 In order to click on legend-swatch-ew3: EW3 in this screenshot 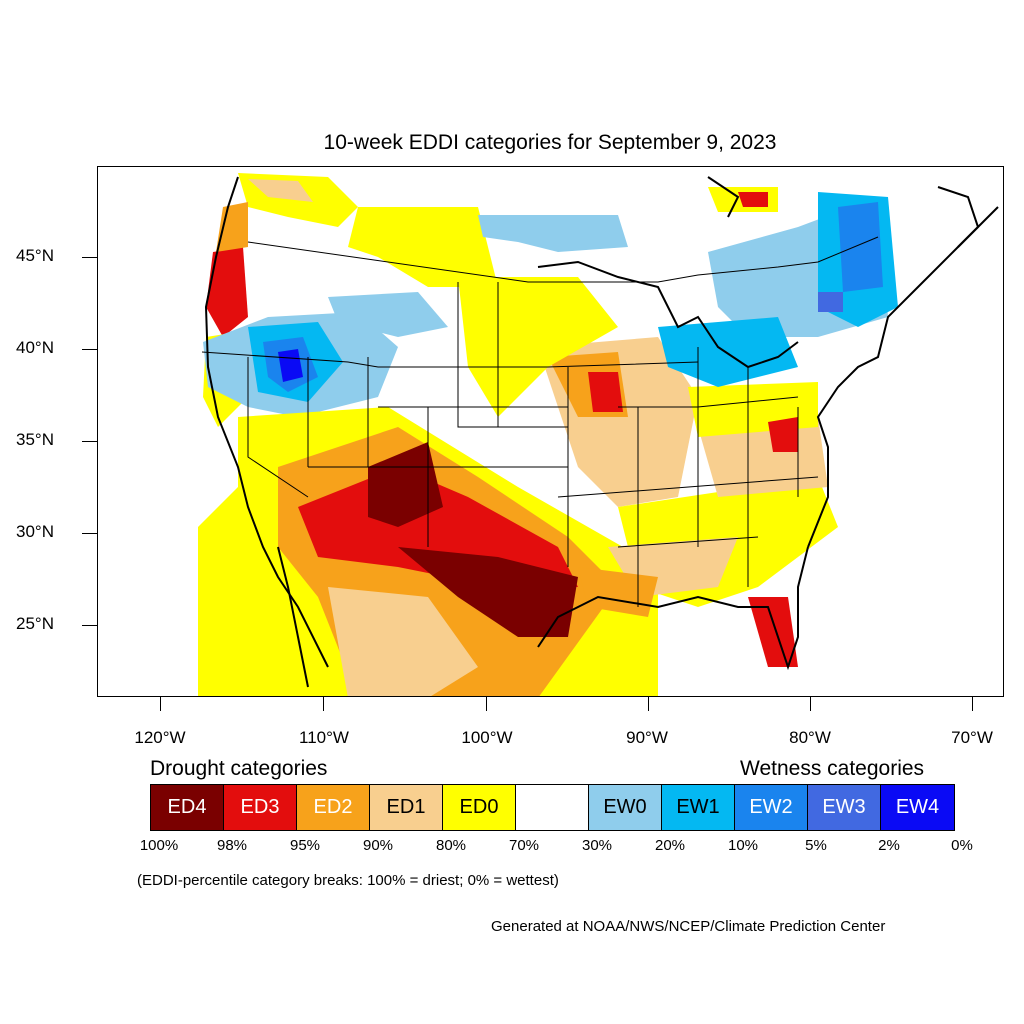, I will do `click(844, 807)`.